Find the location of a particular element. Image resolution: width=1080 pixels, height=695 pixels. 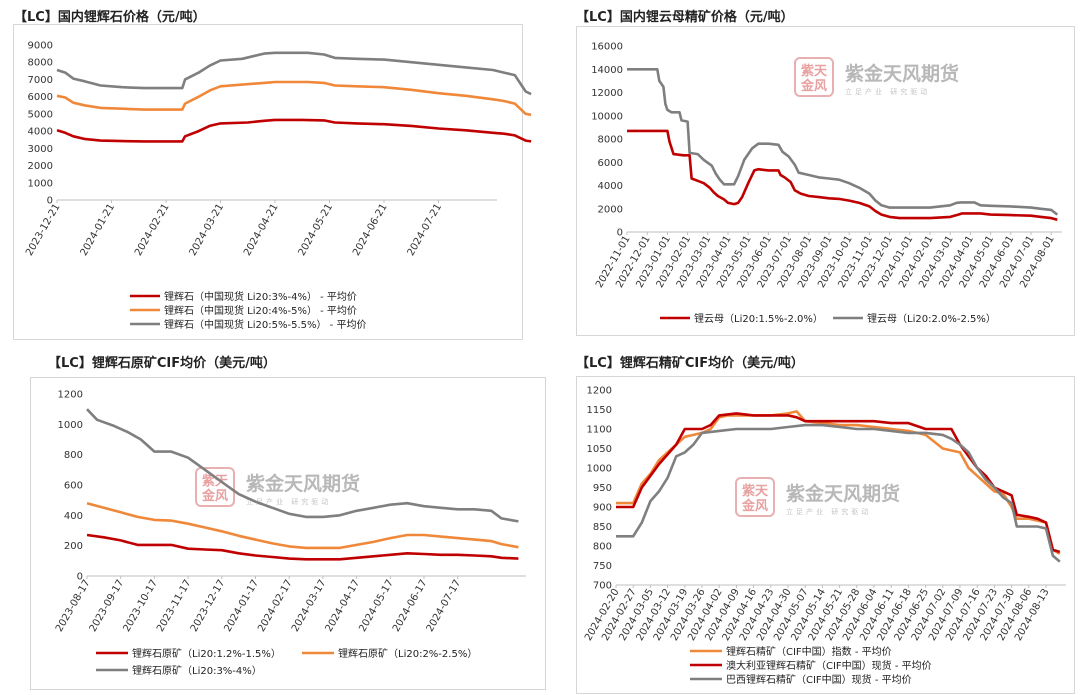

x-tick-label: 2024-02-17 is located at coordinates (275, 606).